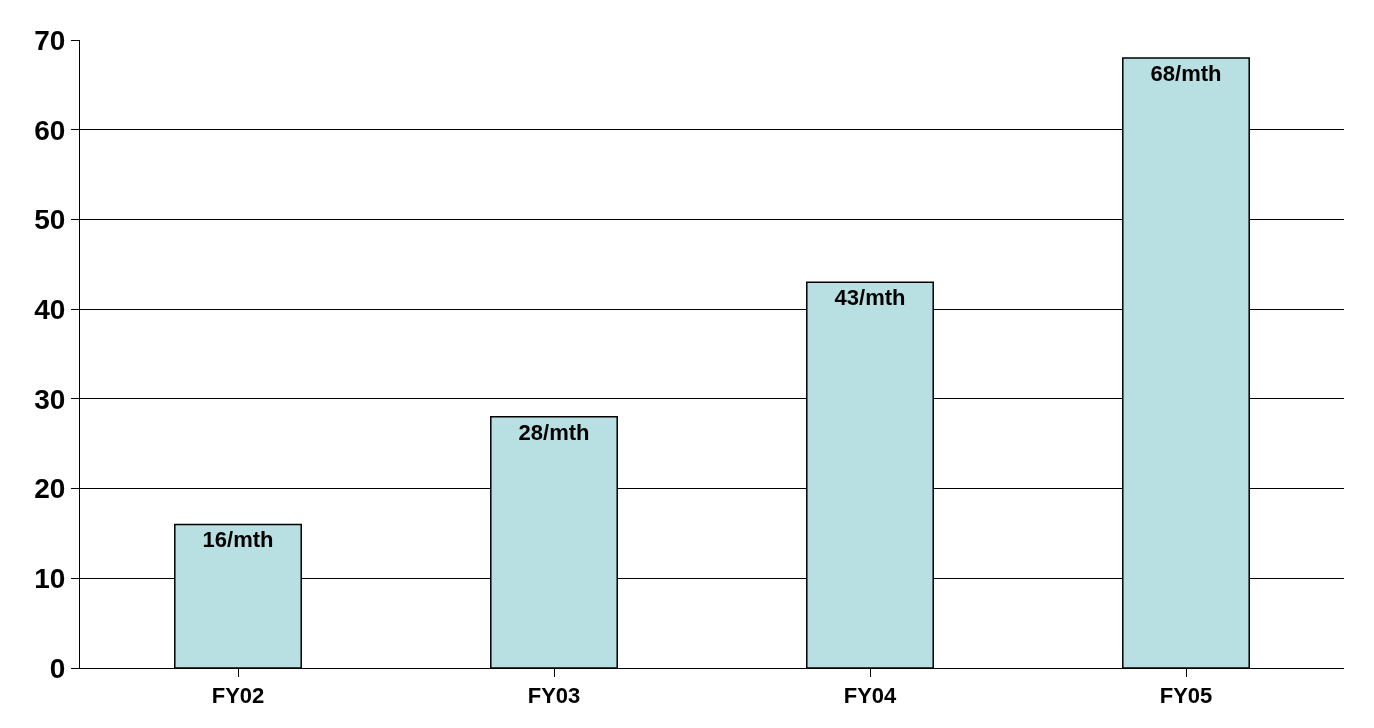  Describe the element at coordinates (870, 298) in the screenshot. I see `data-label: 43/mth` at that location.